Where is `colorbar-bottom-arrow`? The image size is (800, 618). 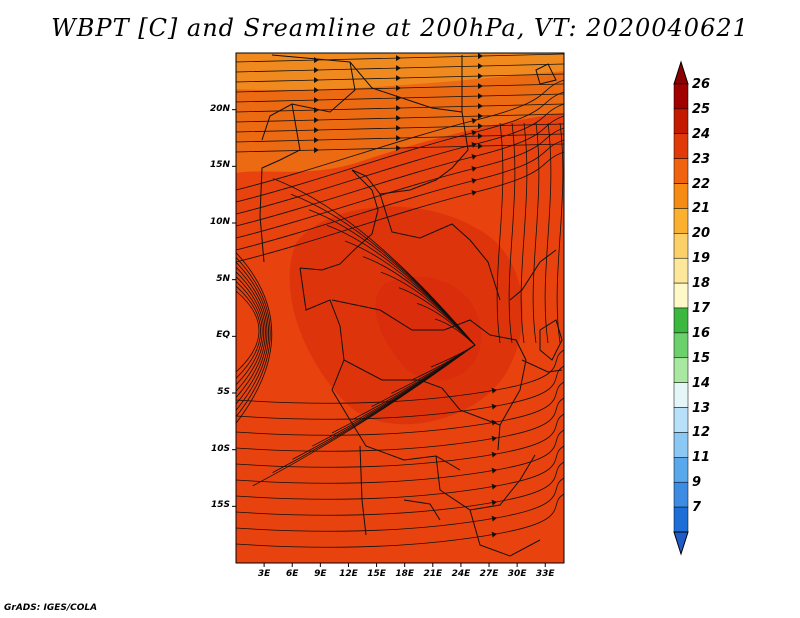 colorbar-bottom-arrow is located at coordinates (681, 543).